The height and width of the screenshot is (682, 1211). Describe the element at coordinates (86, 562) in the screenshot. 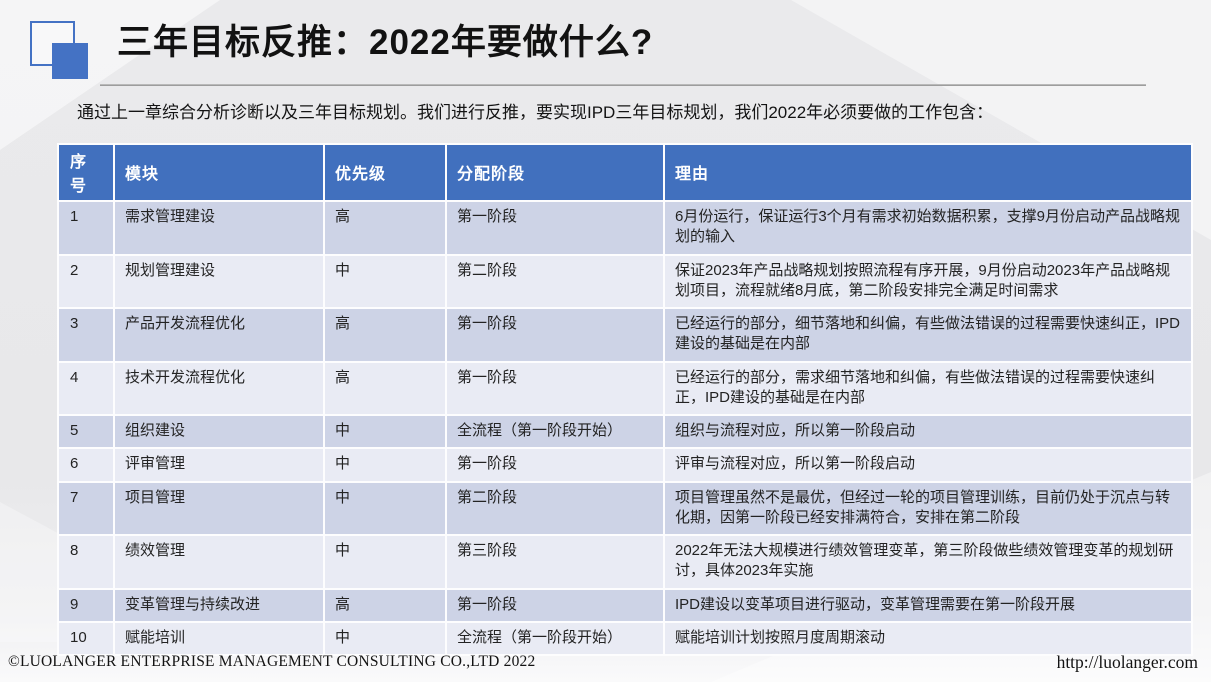

I see `row-no-cell: 8` at that location.